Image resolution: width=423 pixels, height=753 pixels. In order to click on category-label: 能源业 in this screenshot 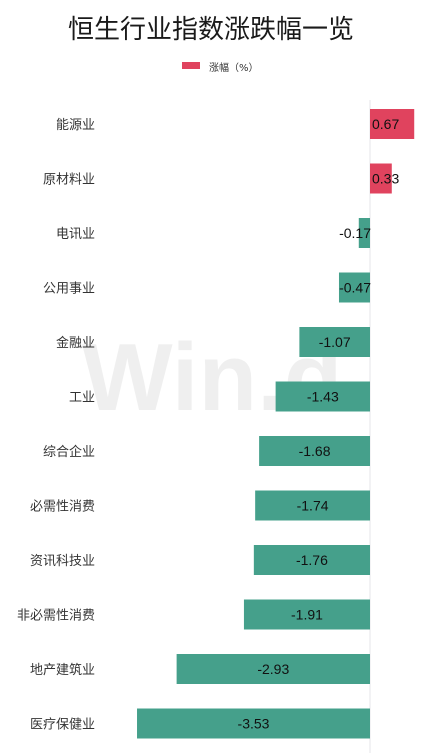, I will do `click(75, 125)`.